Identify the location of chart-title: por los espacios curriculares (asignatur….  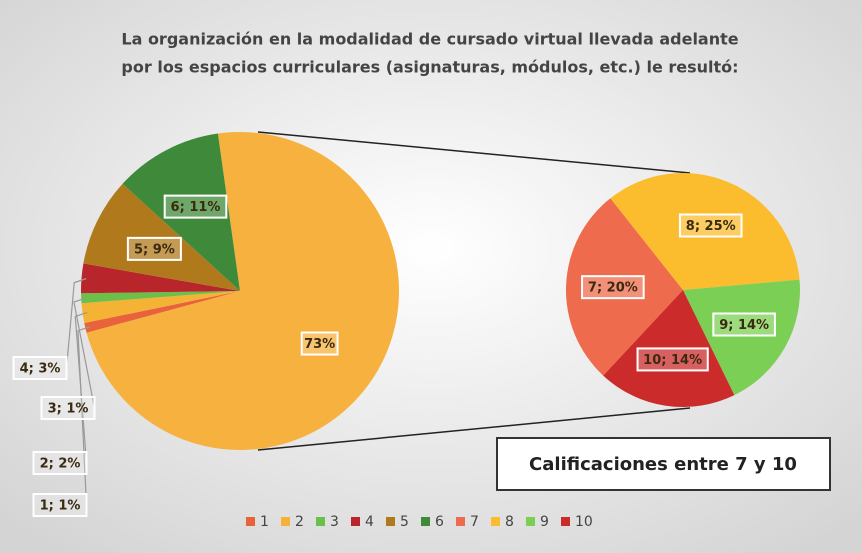
(429, 67).